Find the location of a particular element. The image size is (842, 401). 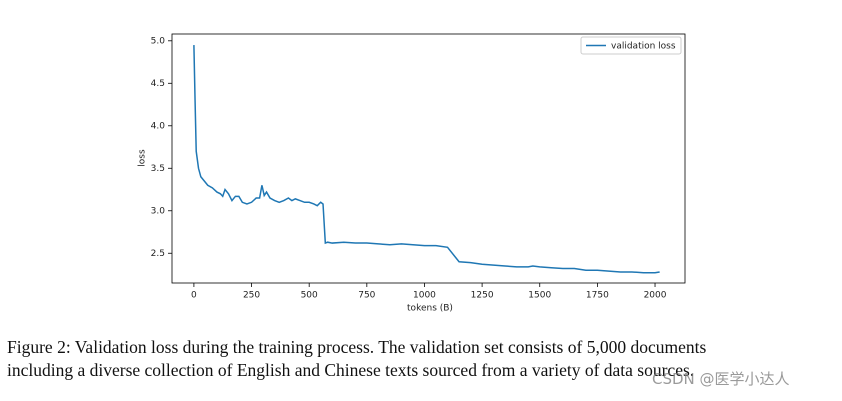

x-tick-label: 1750 is located at coordinates (597, 296).